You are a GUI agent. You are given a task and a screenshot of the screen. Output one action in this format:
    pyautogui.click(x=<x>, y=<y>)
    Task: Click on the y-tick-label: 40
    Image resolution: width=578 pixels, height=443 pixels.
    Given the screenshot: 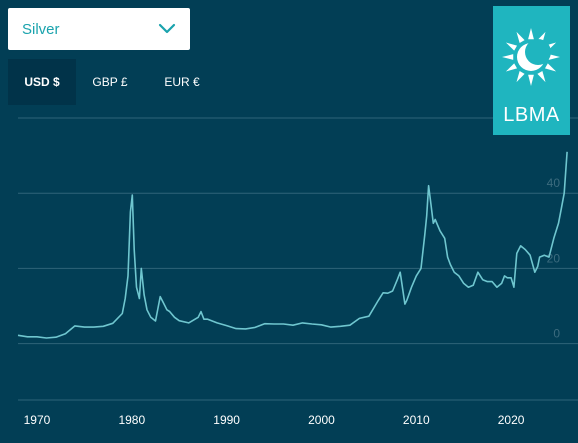 What is the action you would take?
    pyautogui.click(x=554, y=183)
    